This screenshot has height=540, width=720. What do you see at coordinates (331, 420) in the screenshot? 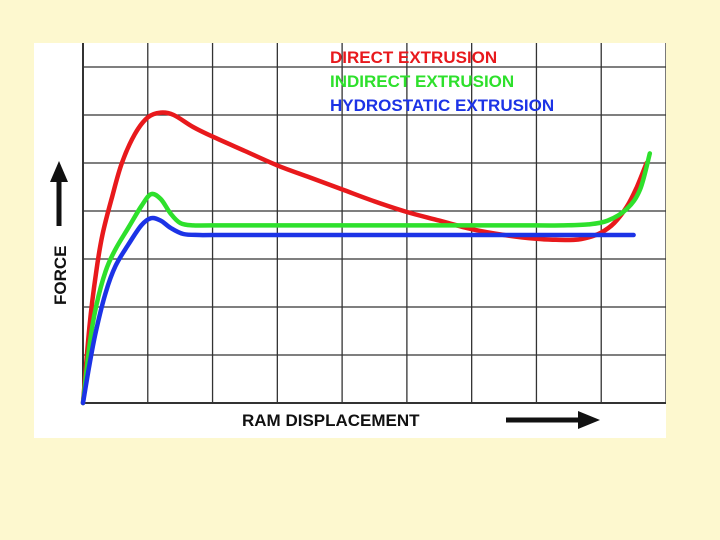
I see `x-axis-label: RAM DISPLACEMENT` at bounding box center [331, 420].